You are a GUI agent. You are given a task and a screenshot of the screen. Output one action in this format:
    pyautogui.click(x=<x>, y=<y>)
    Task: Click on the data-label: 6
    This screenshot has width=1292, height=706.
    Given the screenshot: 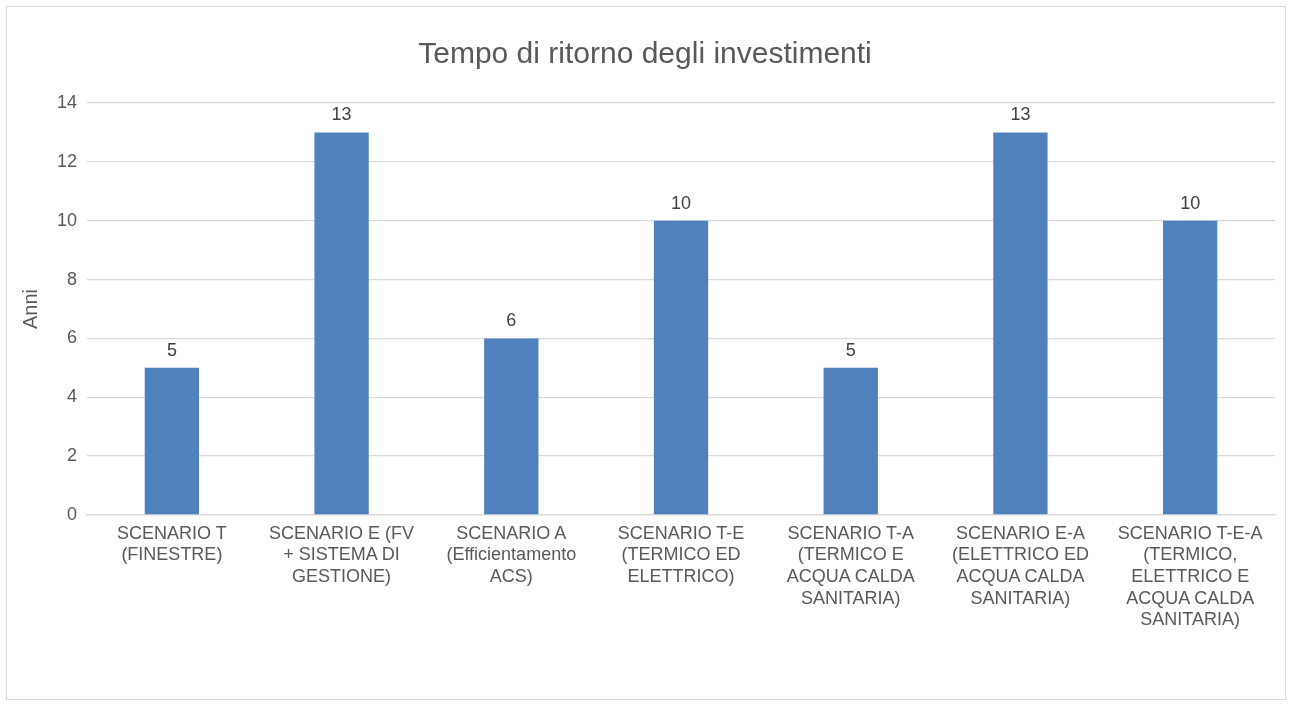 What is the action you would take?
    pyautogui.click(x=511, y=320)
    